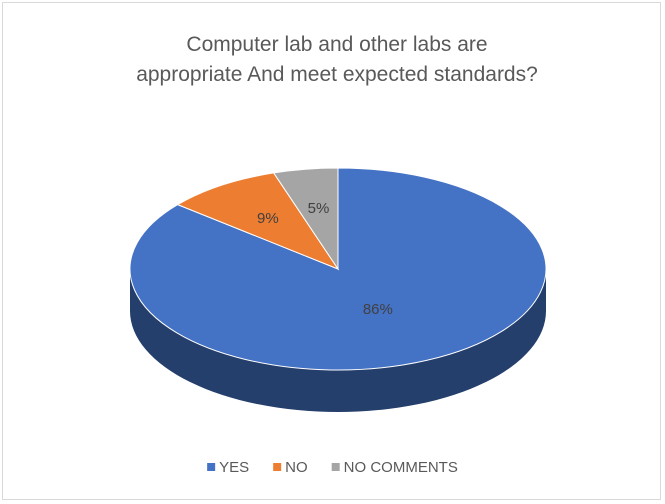  What do you see at coordinates (296, 467) in the screenshot?
I see `legend-label: NO` at bounding box center [296, 467].